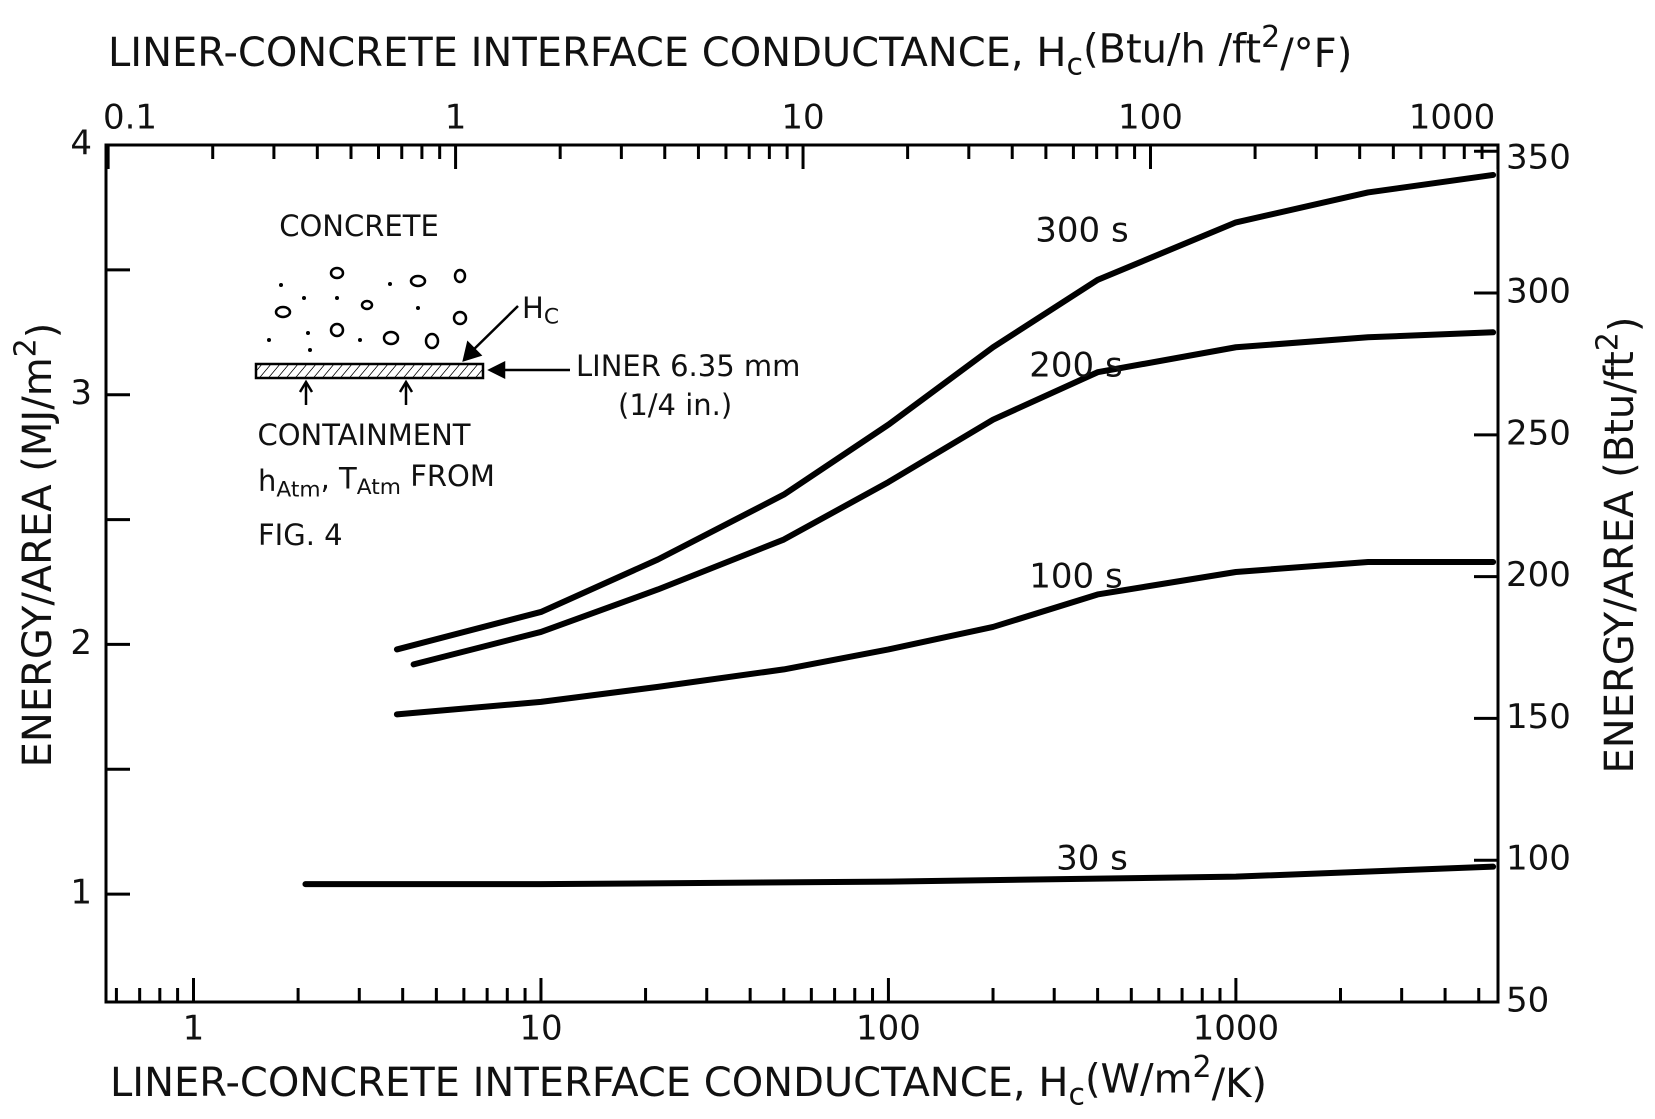 The image size is (1655, 1119). What do you see at coordinates (1075, 577) in the screenshot?
I see `series-label: 100 s` at bounding box center [1075, 577].